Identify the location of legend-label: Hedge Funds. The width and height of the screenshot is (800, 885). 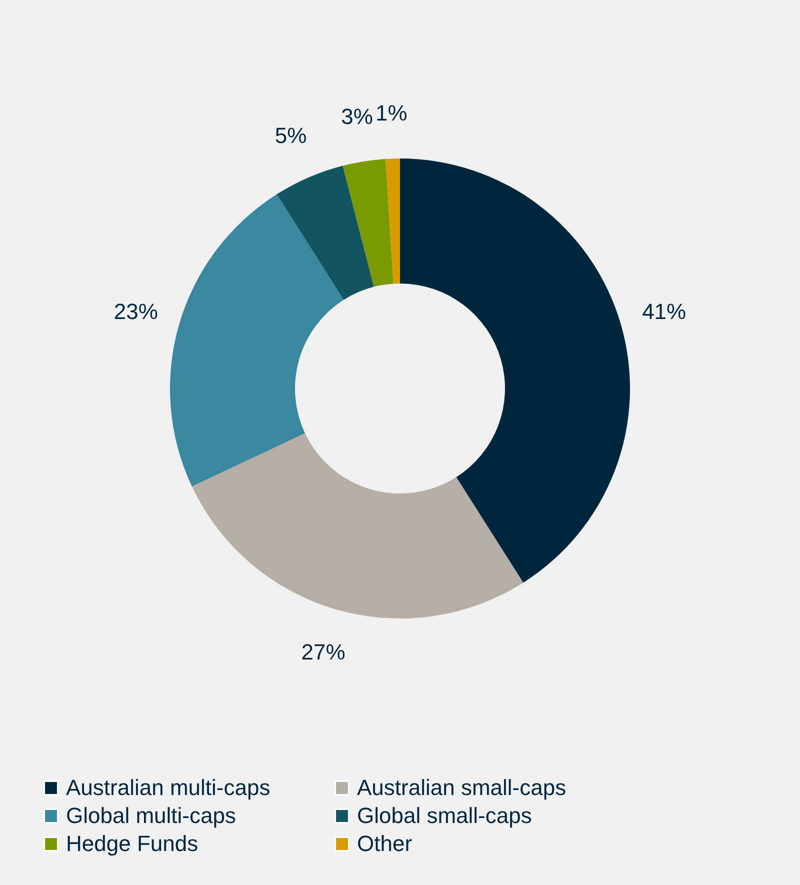
(132, 843).